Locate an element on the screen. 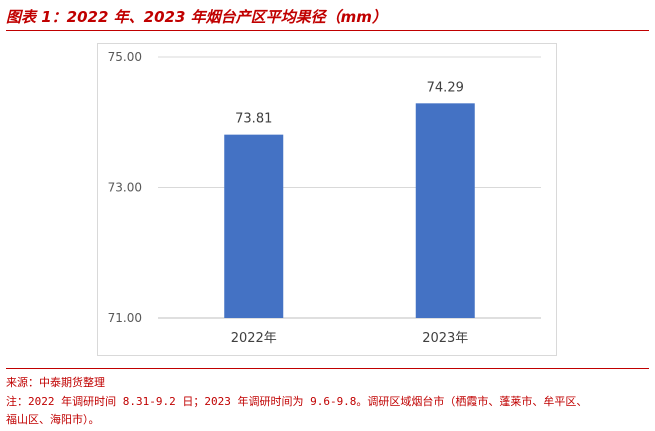 The width and height of the screenshot is (655, 431). footer-divider is located at coordinates (327, 368).